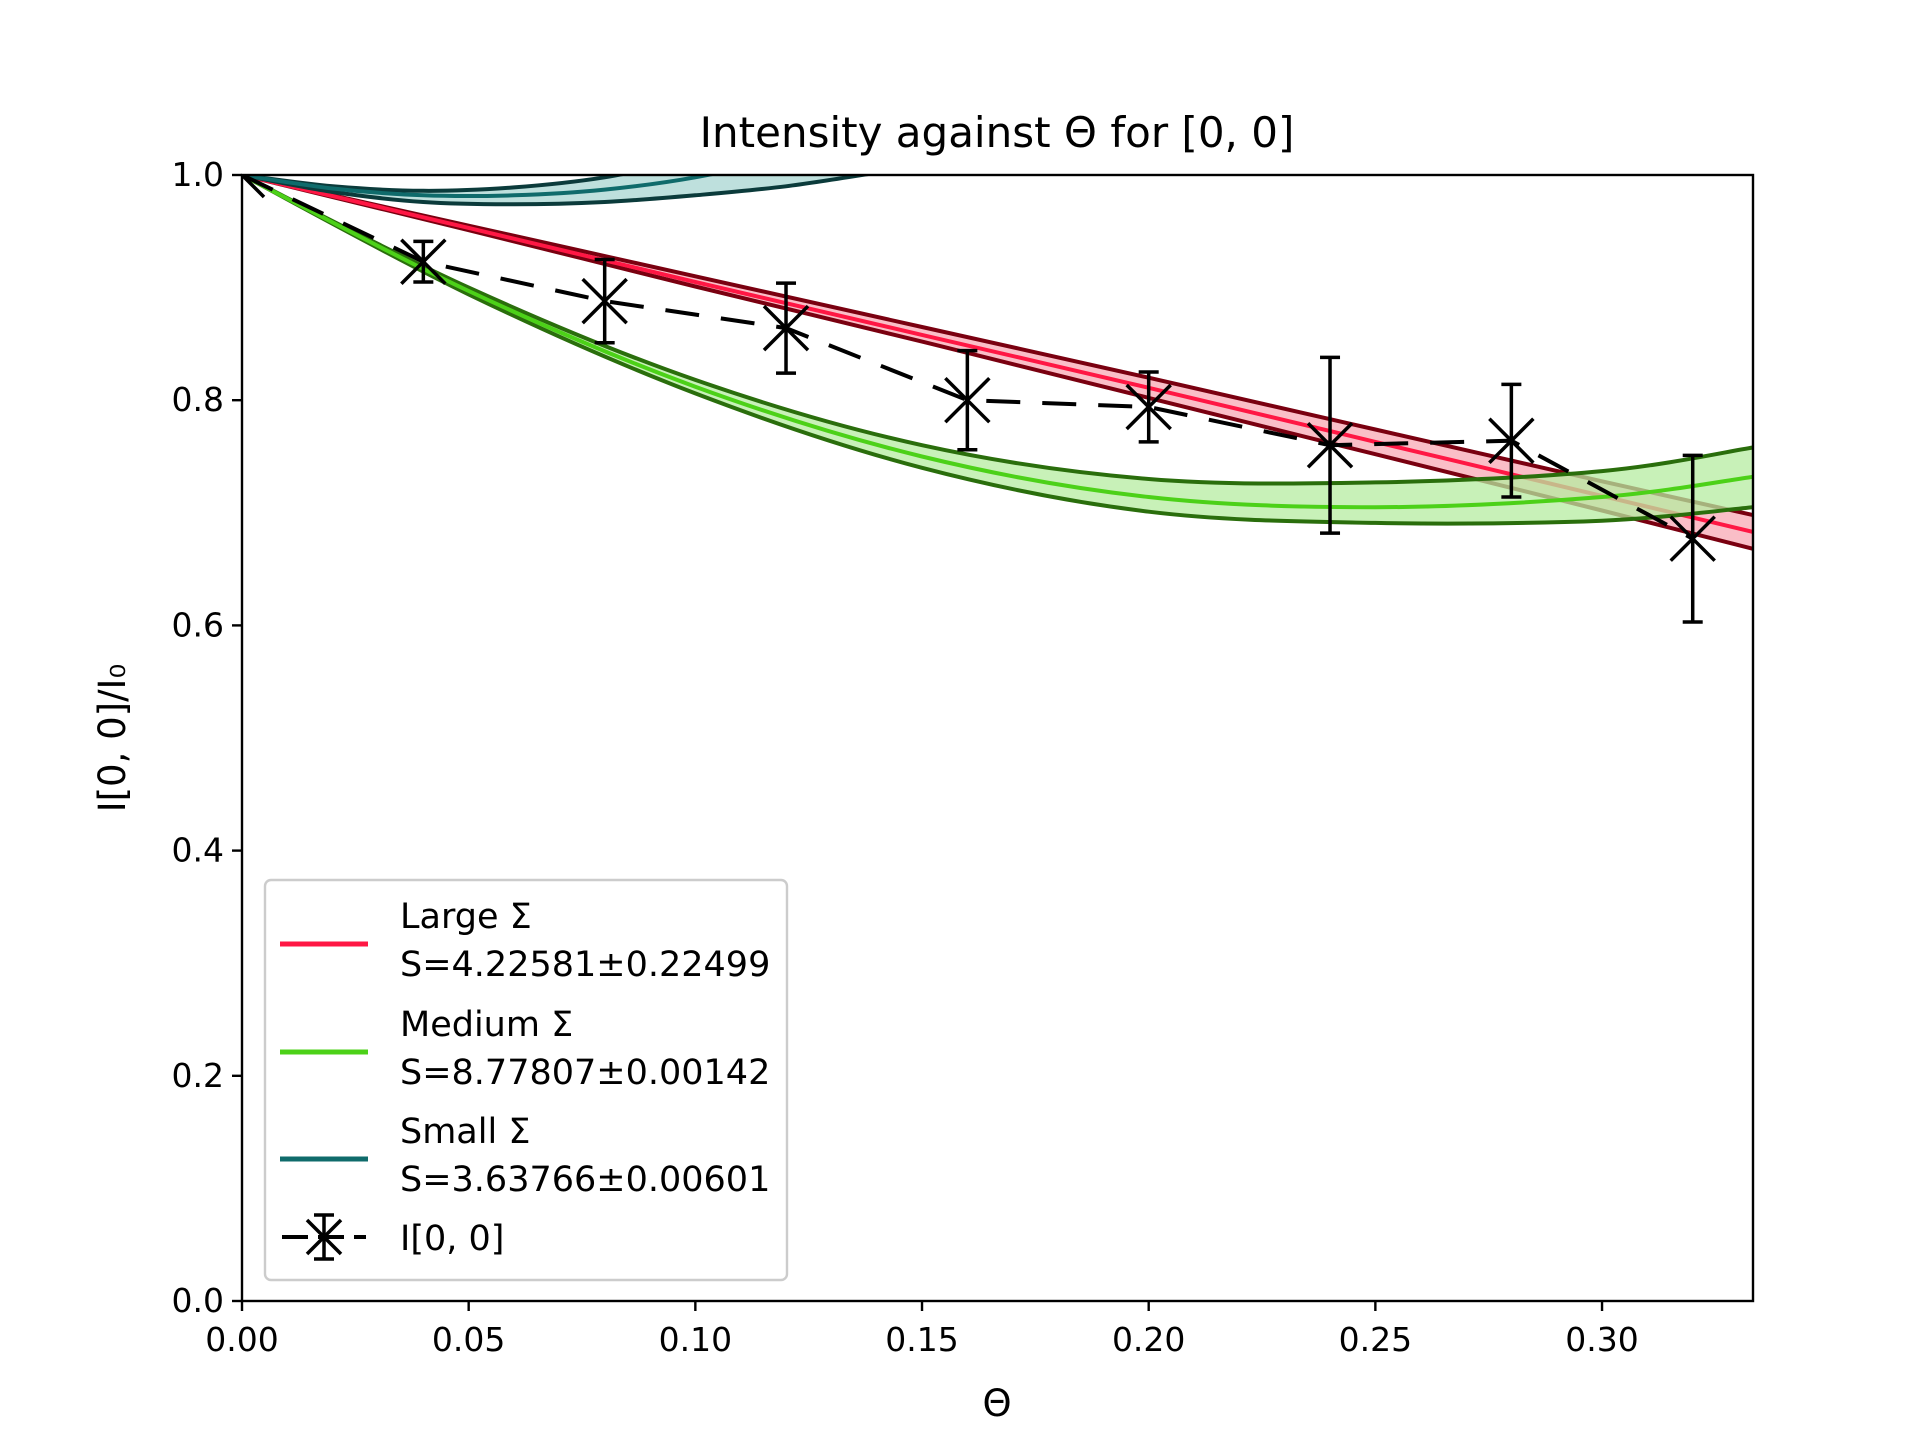 This screenshot has width=1920, height=1440. What do you see at coordinates (468, 1339) in the screenshot?
I see `x-tick-label: 0.05` at bounding box center [468, 1339].